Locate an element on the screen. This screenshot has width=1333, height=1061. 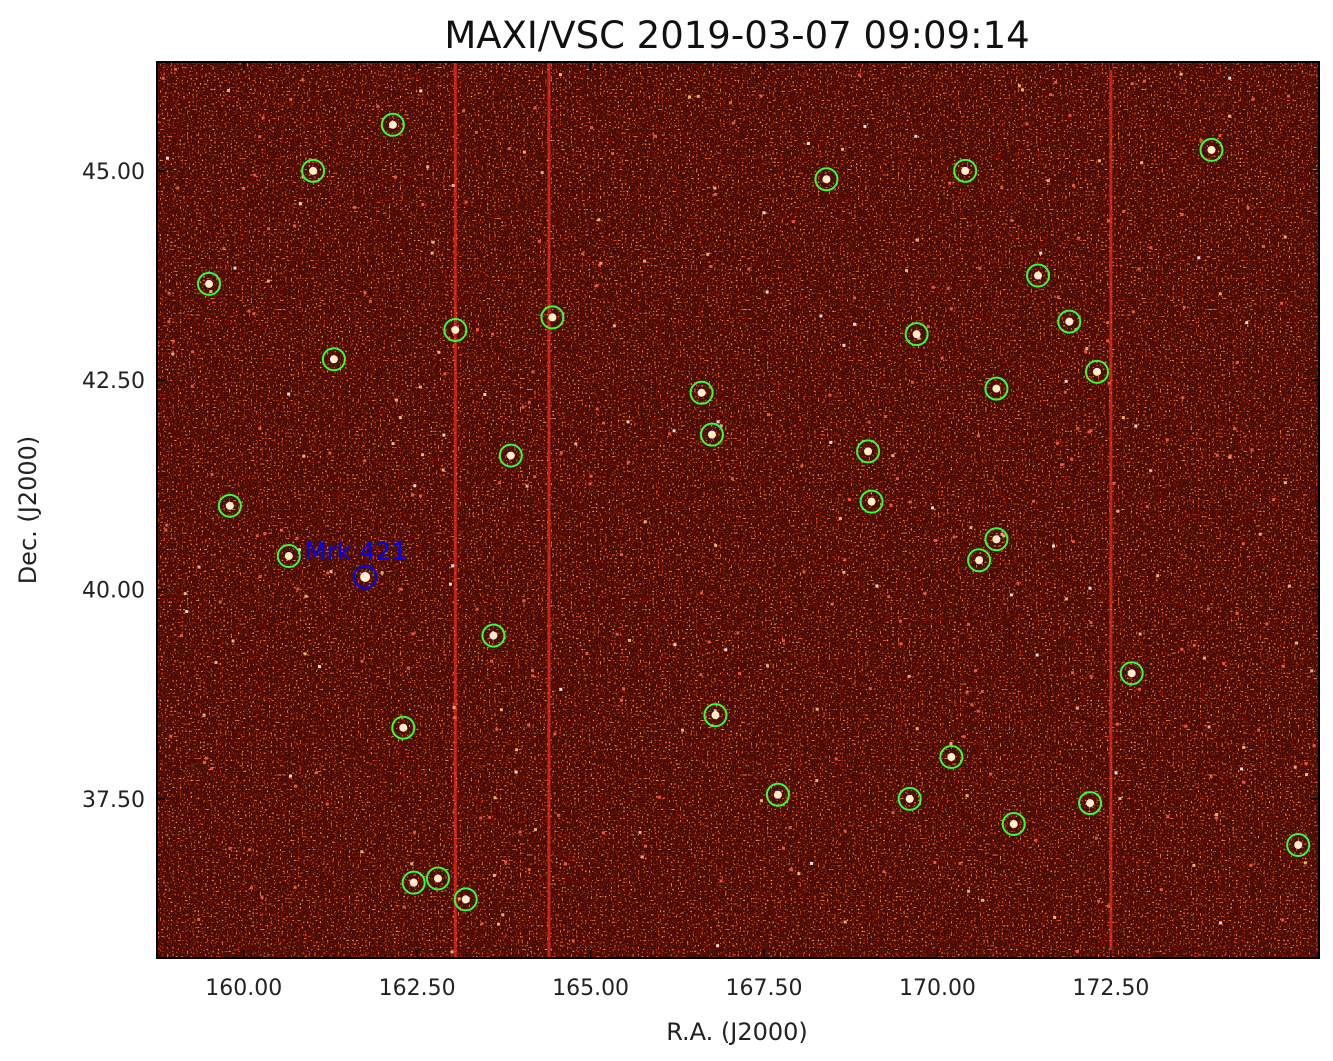
y-tick-label: 45.00 is located at coordinates (113, 172).